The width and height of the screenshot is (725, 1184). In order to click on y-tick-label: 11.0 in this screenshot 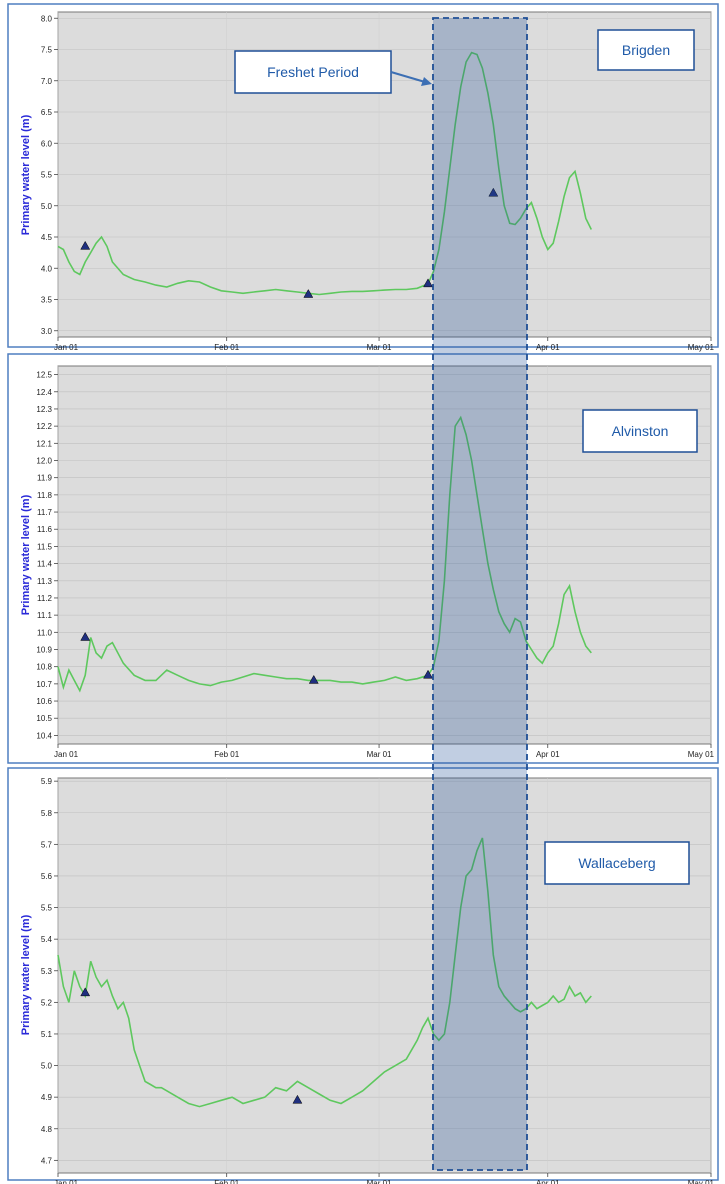, I will do `click(45, 632)`.